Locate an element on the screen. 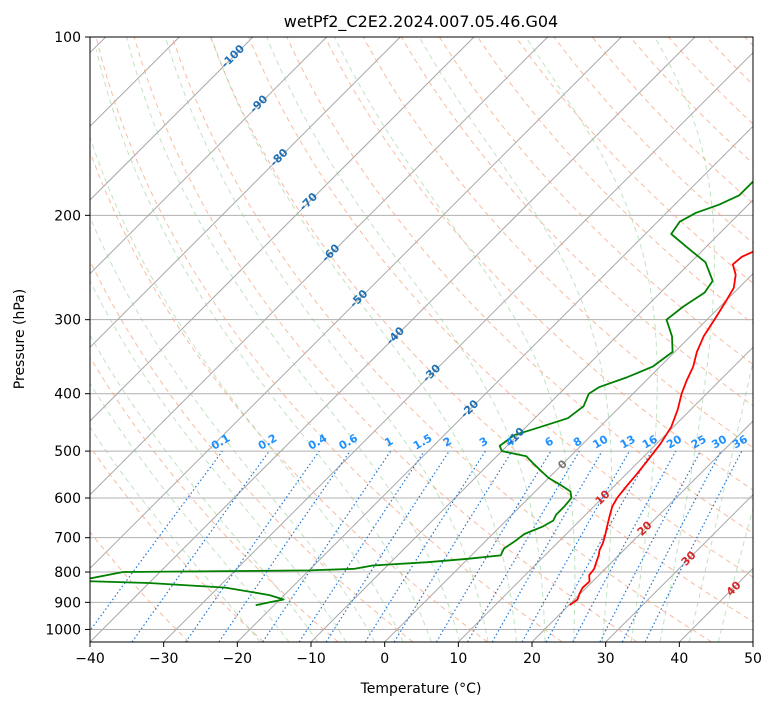 This screenshot has width=775, height=708. x-tick-label: −10 is located at coordinates (311, 659).